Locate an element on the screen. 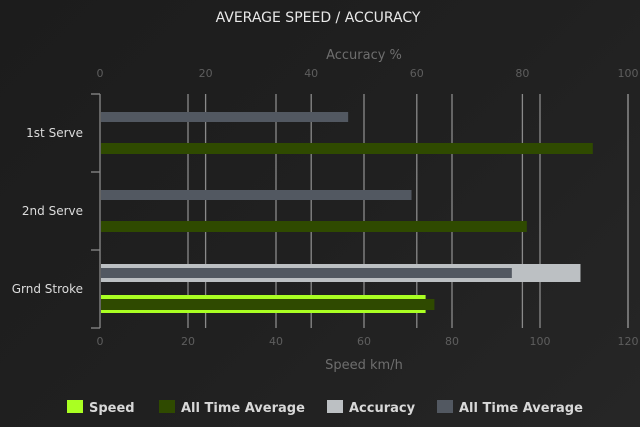 The width and height of the screenshot is (640, 427). top-tick-label: 0 is located at coordinates (100, 73).